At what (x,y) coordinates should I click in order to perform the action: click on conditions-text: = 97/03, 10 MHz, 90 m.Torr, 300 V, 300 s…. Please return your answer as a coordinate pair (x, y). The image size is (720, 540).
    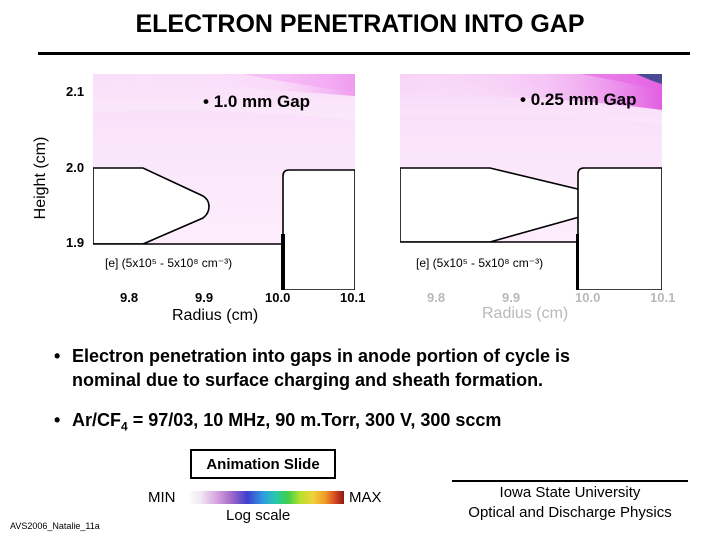
    Looking at the image, I should click on (314, 420).